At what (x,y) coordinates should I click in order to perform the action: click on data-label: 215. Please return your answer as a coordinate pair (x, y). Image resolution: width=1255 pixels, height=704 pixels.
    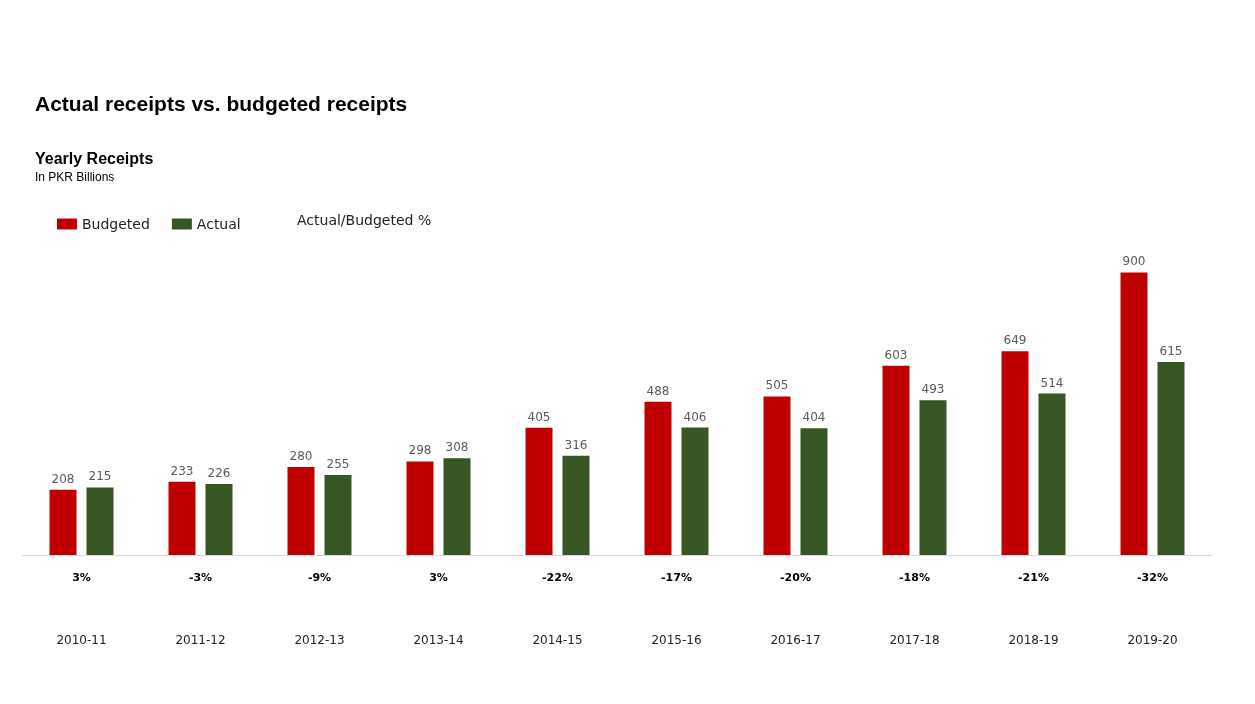
    Looking at the image, I should click on (100, 476).